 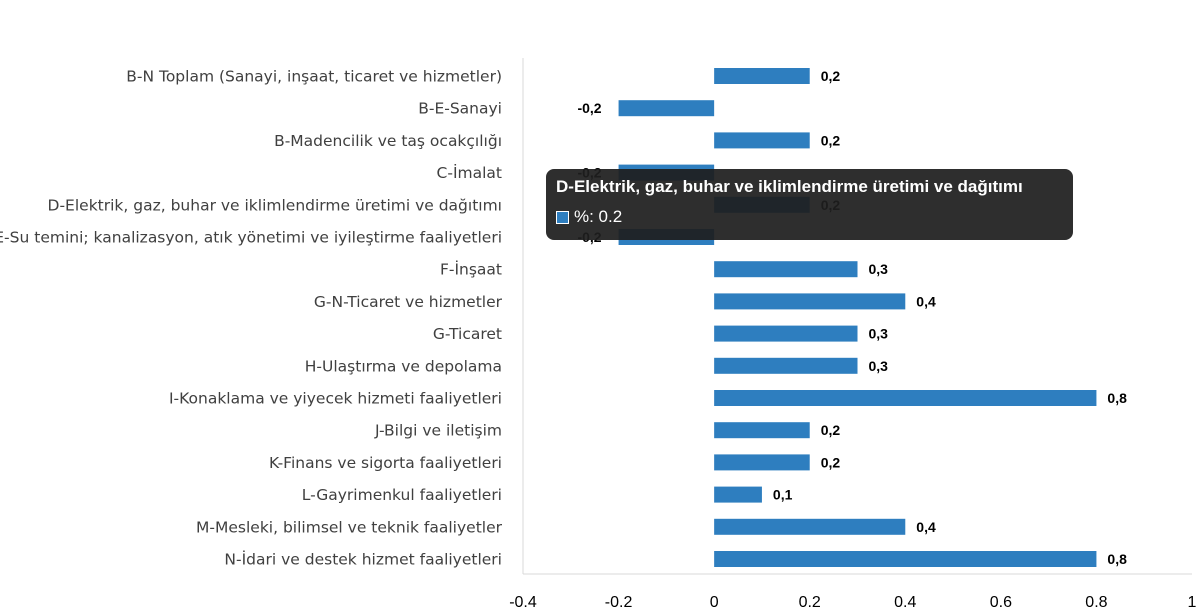 I want to click on category-label: H-Ulaştırma ve depolama, so click(x=403, y=366).